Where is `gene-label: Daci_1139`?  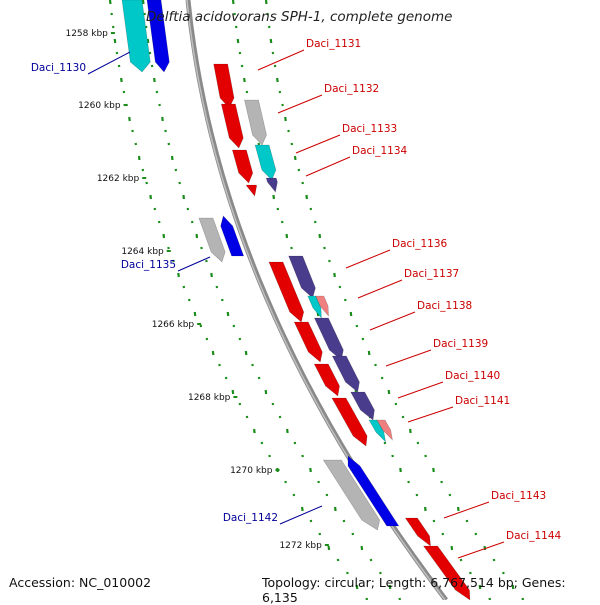 gene-label: Daci_1139 is located at coordinates (460, 344).